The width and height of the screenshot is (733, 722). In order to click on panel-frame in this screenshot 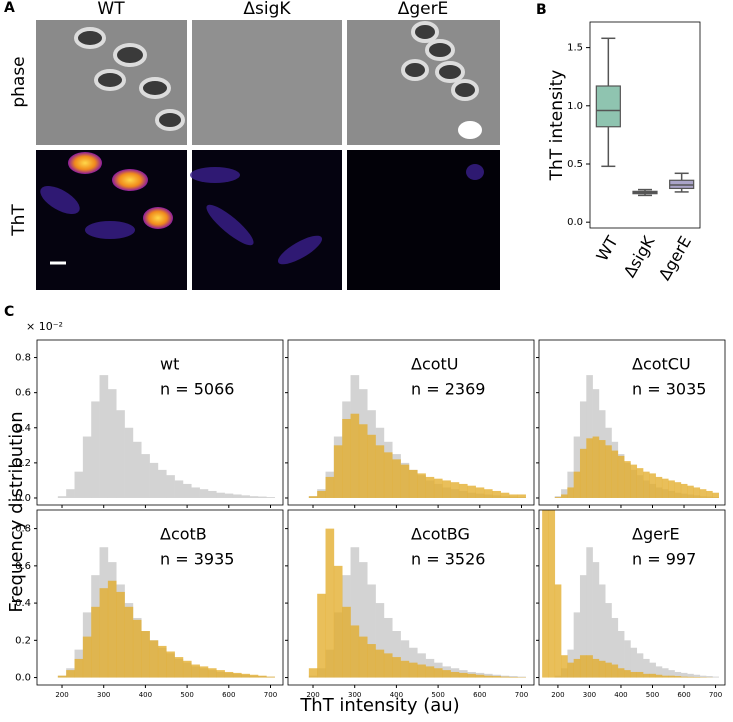, I will do `click(632, 422)`.